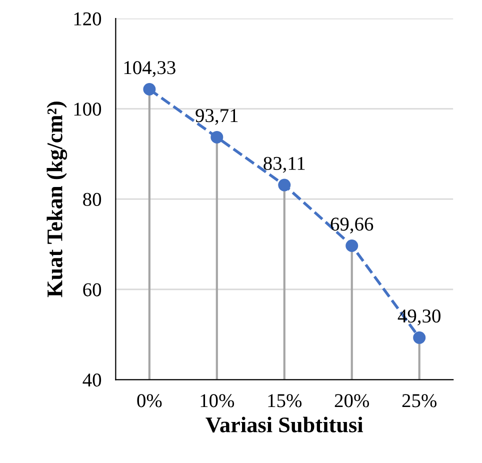  Describe the element at coordinates (149, 401) in the screenshot. I see `x-tick-label: 0%` at that location.